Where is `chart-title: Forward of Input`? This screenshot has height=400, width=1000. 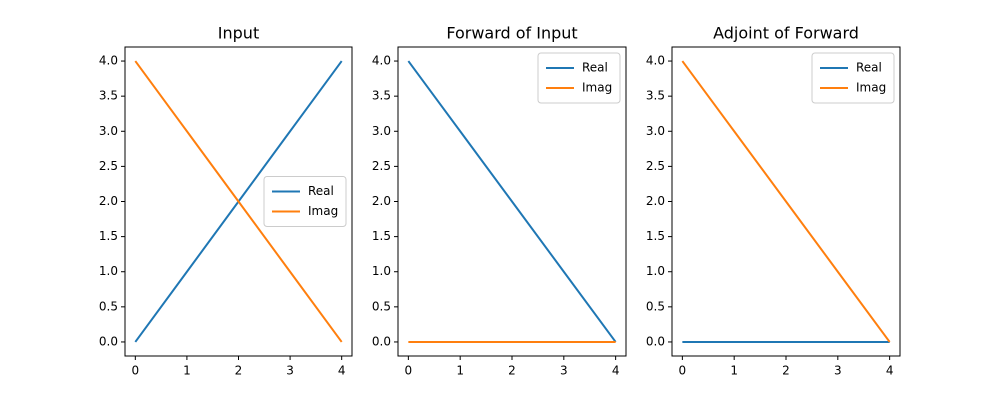
chart-title: Forward of Input is located at coordinates (511, 33).